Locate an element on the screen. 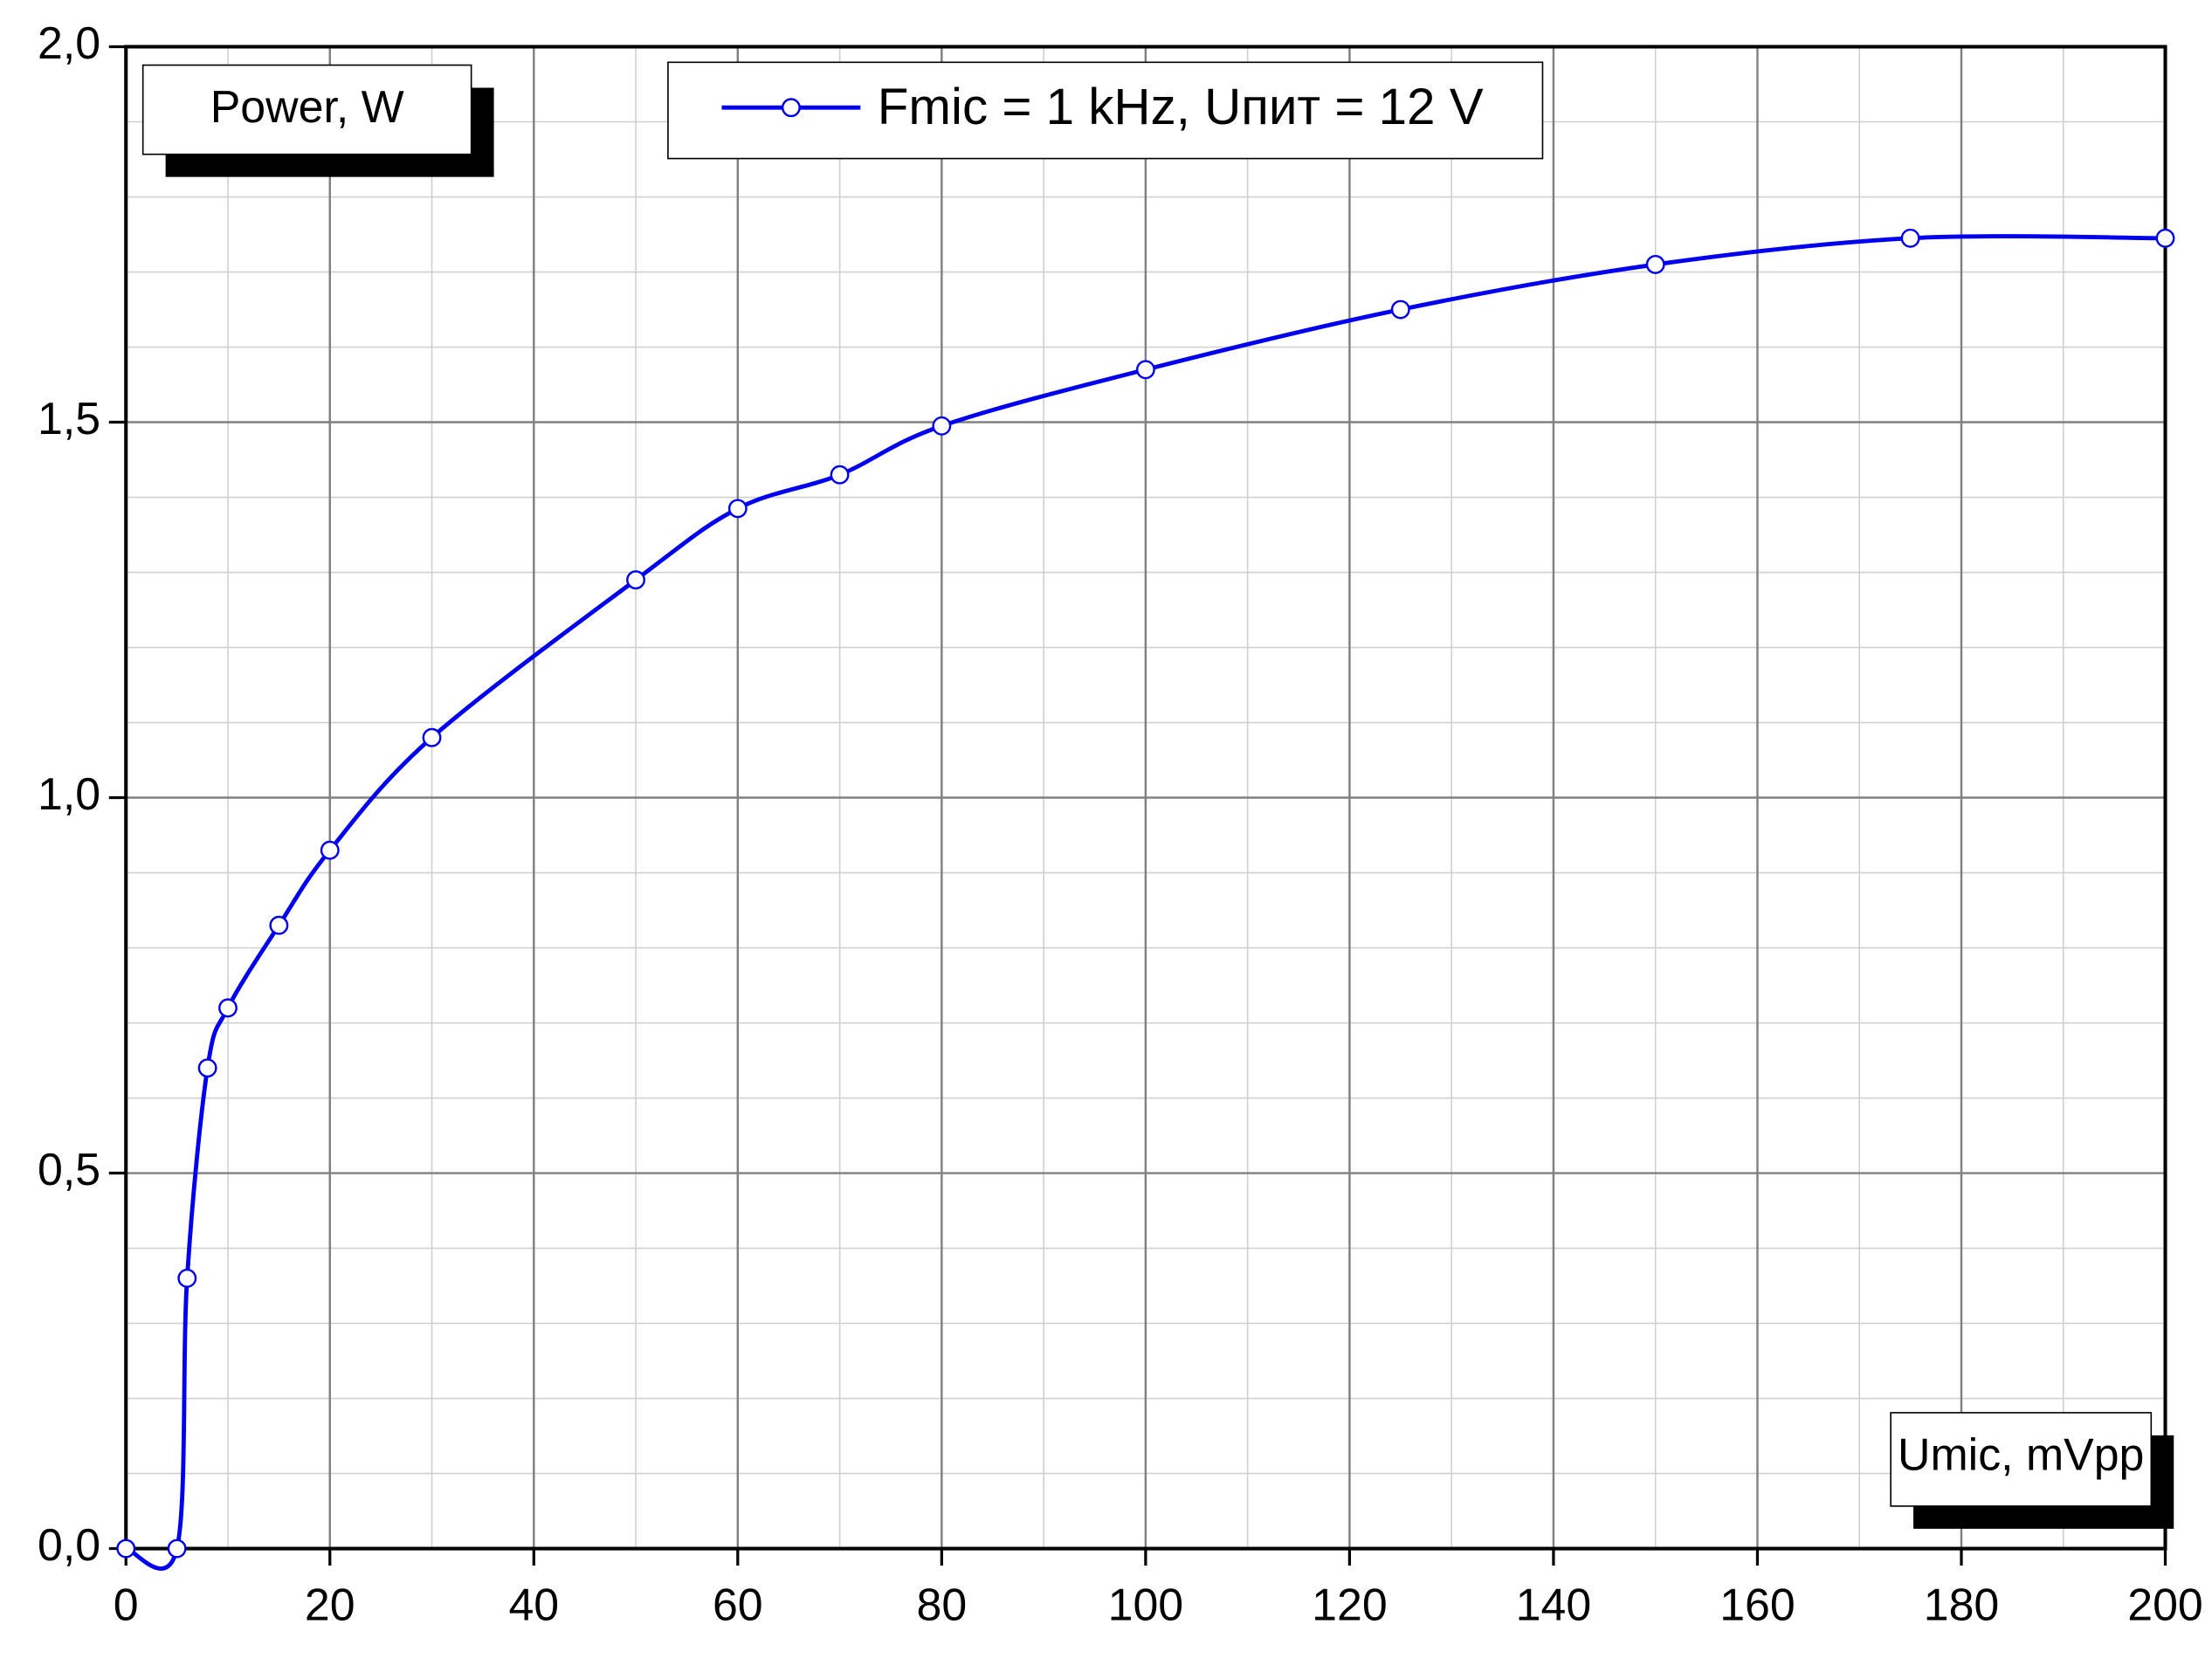 The width and height of the screenshot is (2212, 1659). x-tick-label: 160 is located at coordinates (1757, 1604).